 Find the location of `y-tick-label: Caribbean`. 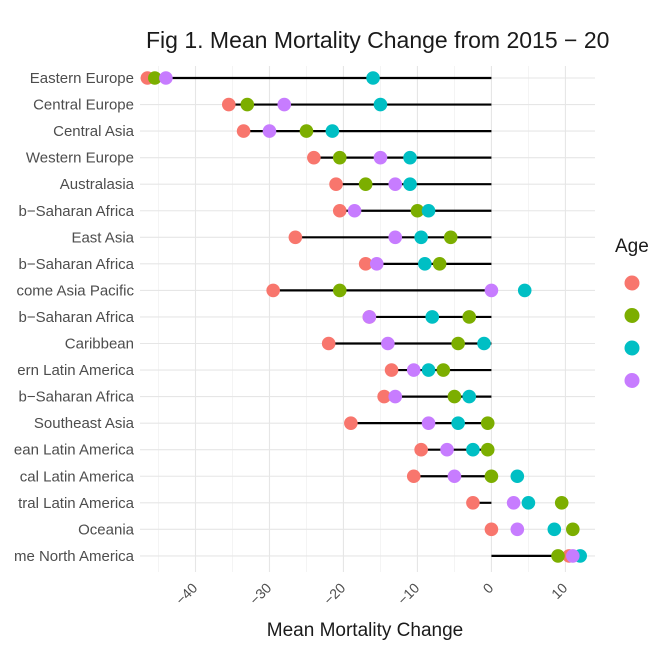

y-tick-label: Caribbean is located at coordinates (99, 344).